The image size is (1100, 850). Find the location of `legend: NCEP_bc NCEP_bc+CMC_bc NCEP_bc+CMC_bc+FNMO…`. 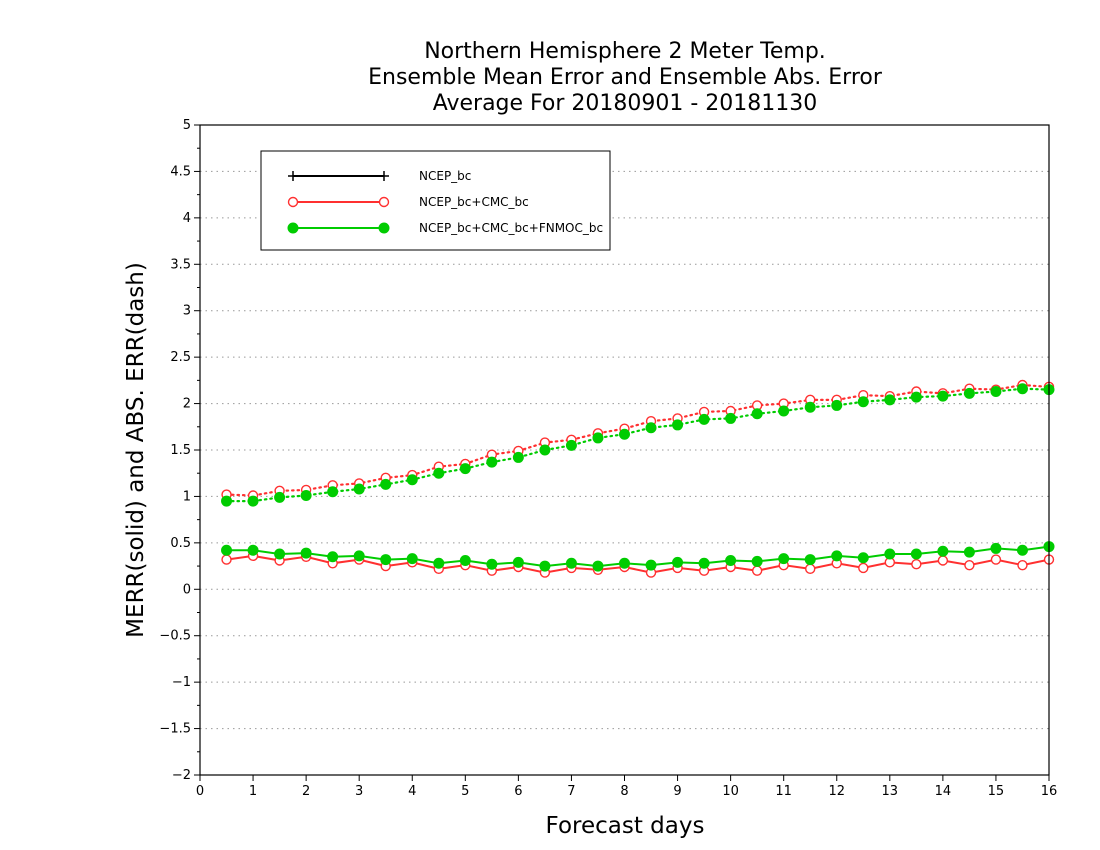

legend: NCEP_bc NCEP_bc+CMC_bc NCEP_bc+CMC_bc+FNMO… is located at coordinates (435, 200).